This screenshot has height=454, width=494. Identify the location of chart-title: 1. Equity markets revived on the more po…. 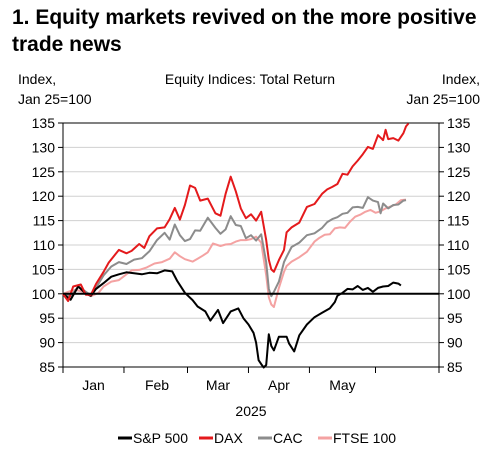
(244, 31).